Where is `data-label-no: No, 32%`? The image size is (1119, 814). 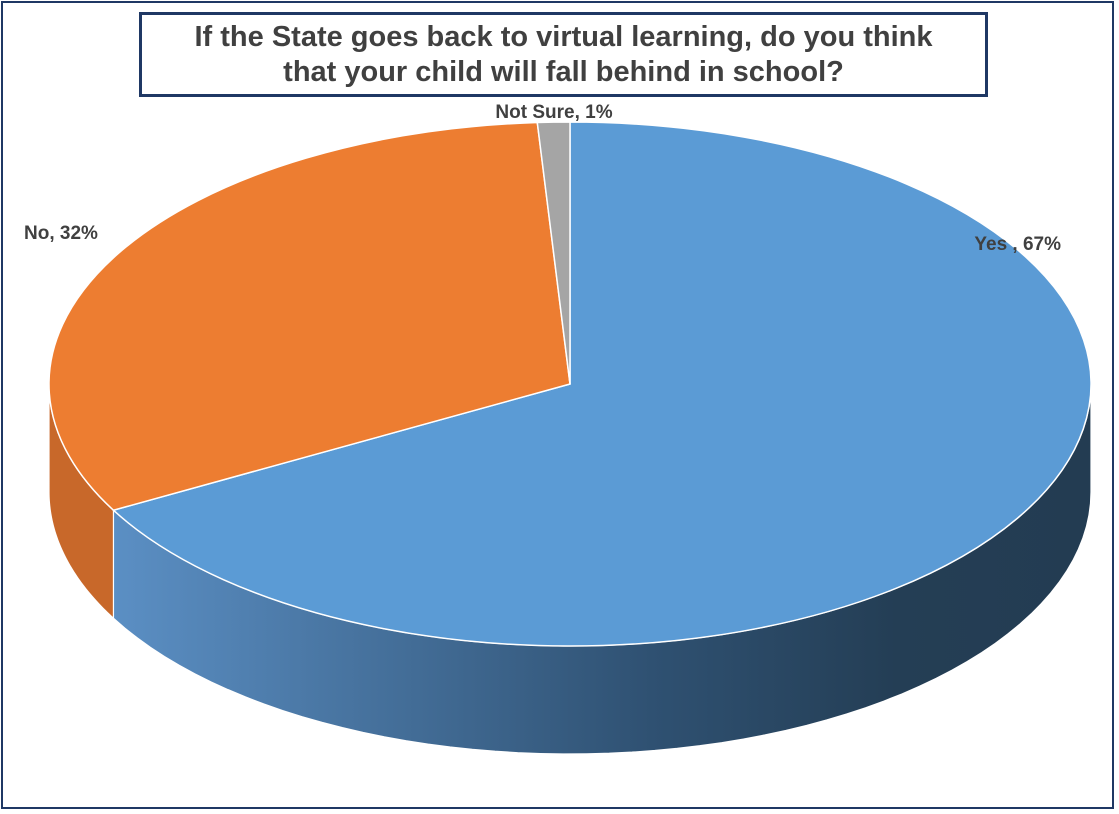
data-label-no: No, 32% is located at coordinates (61, 233).